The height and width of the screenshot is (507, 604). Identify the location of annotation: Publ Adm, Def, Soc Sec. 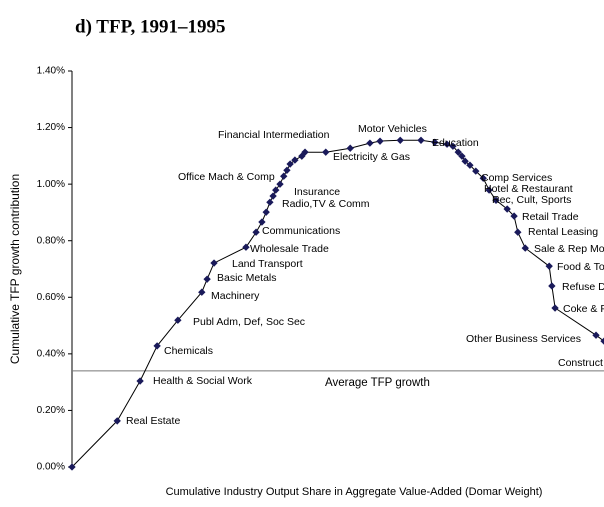
(249, 322).